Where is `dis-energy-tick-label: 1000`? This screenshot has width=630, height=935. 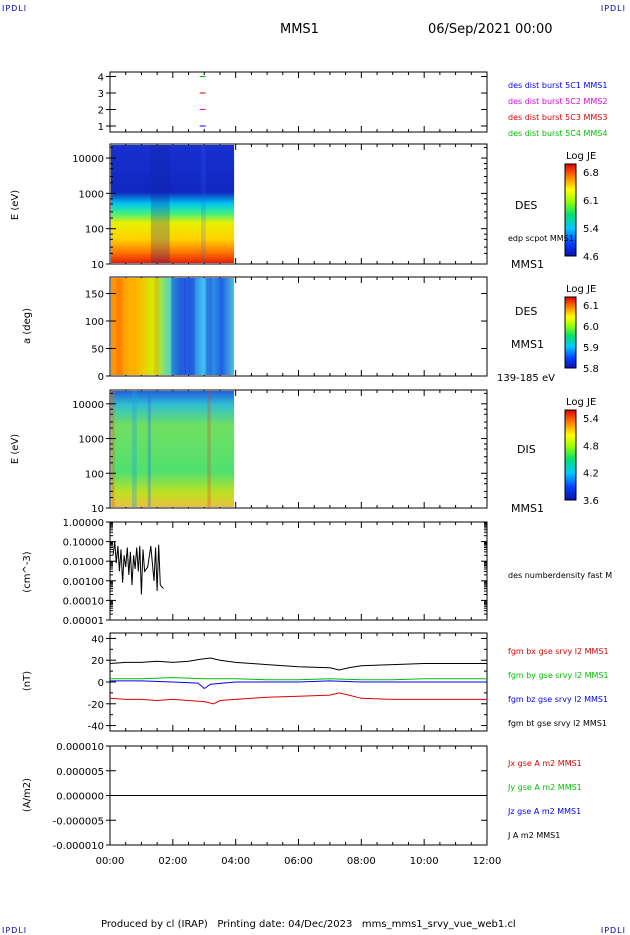 dis-energy-tick-label: 1000 is located at coordinates (91, 440).